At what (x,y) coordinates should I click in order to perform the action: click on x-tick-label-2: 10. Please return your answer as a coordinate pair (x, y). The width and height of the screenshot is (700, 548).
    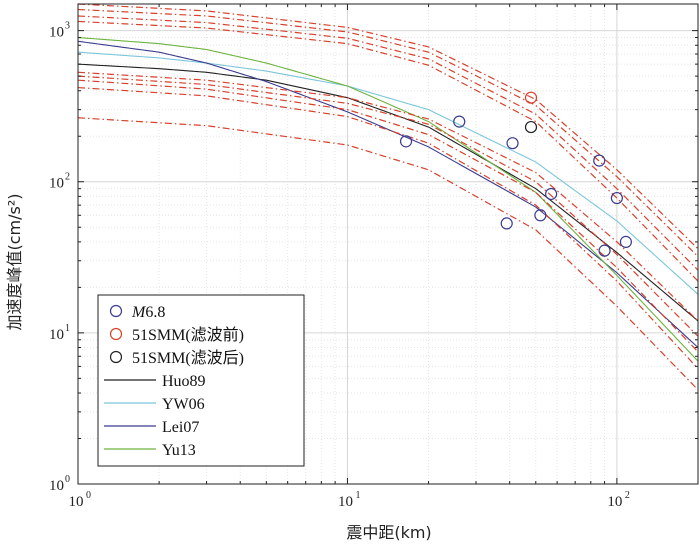
    Looking at the image, I should click on (614, 502).